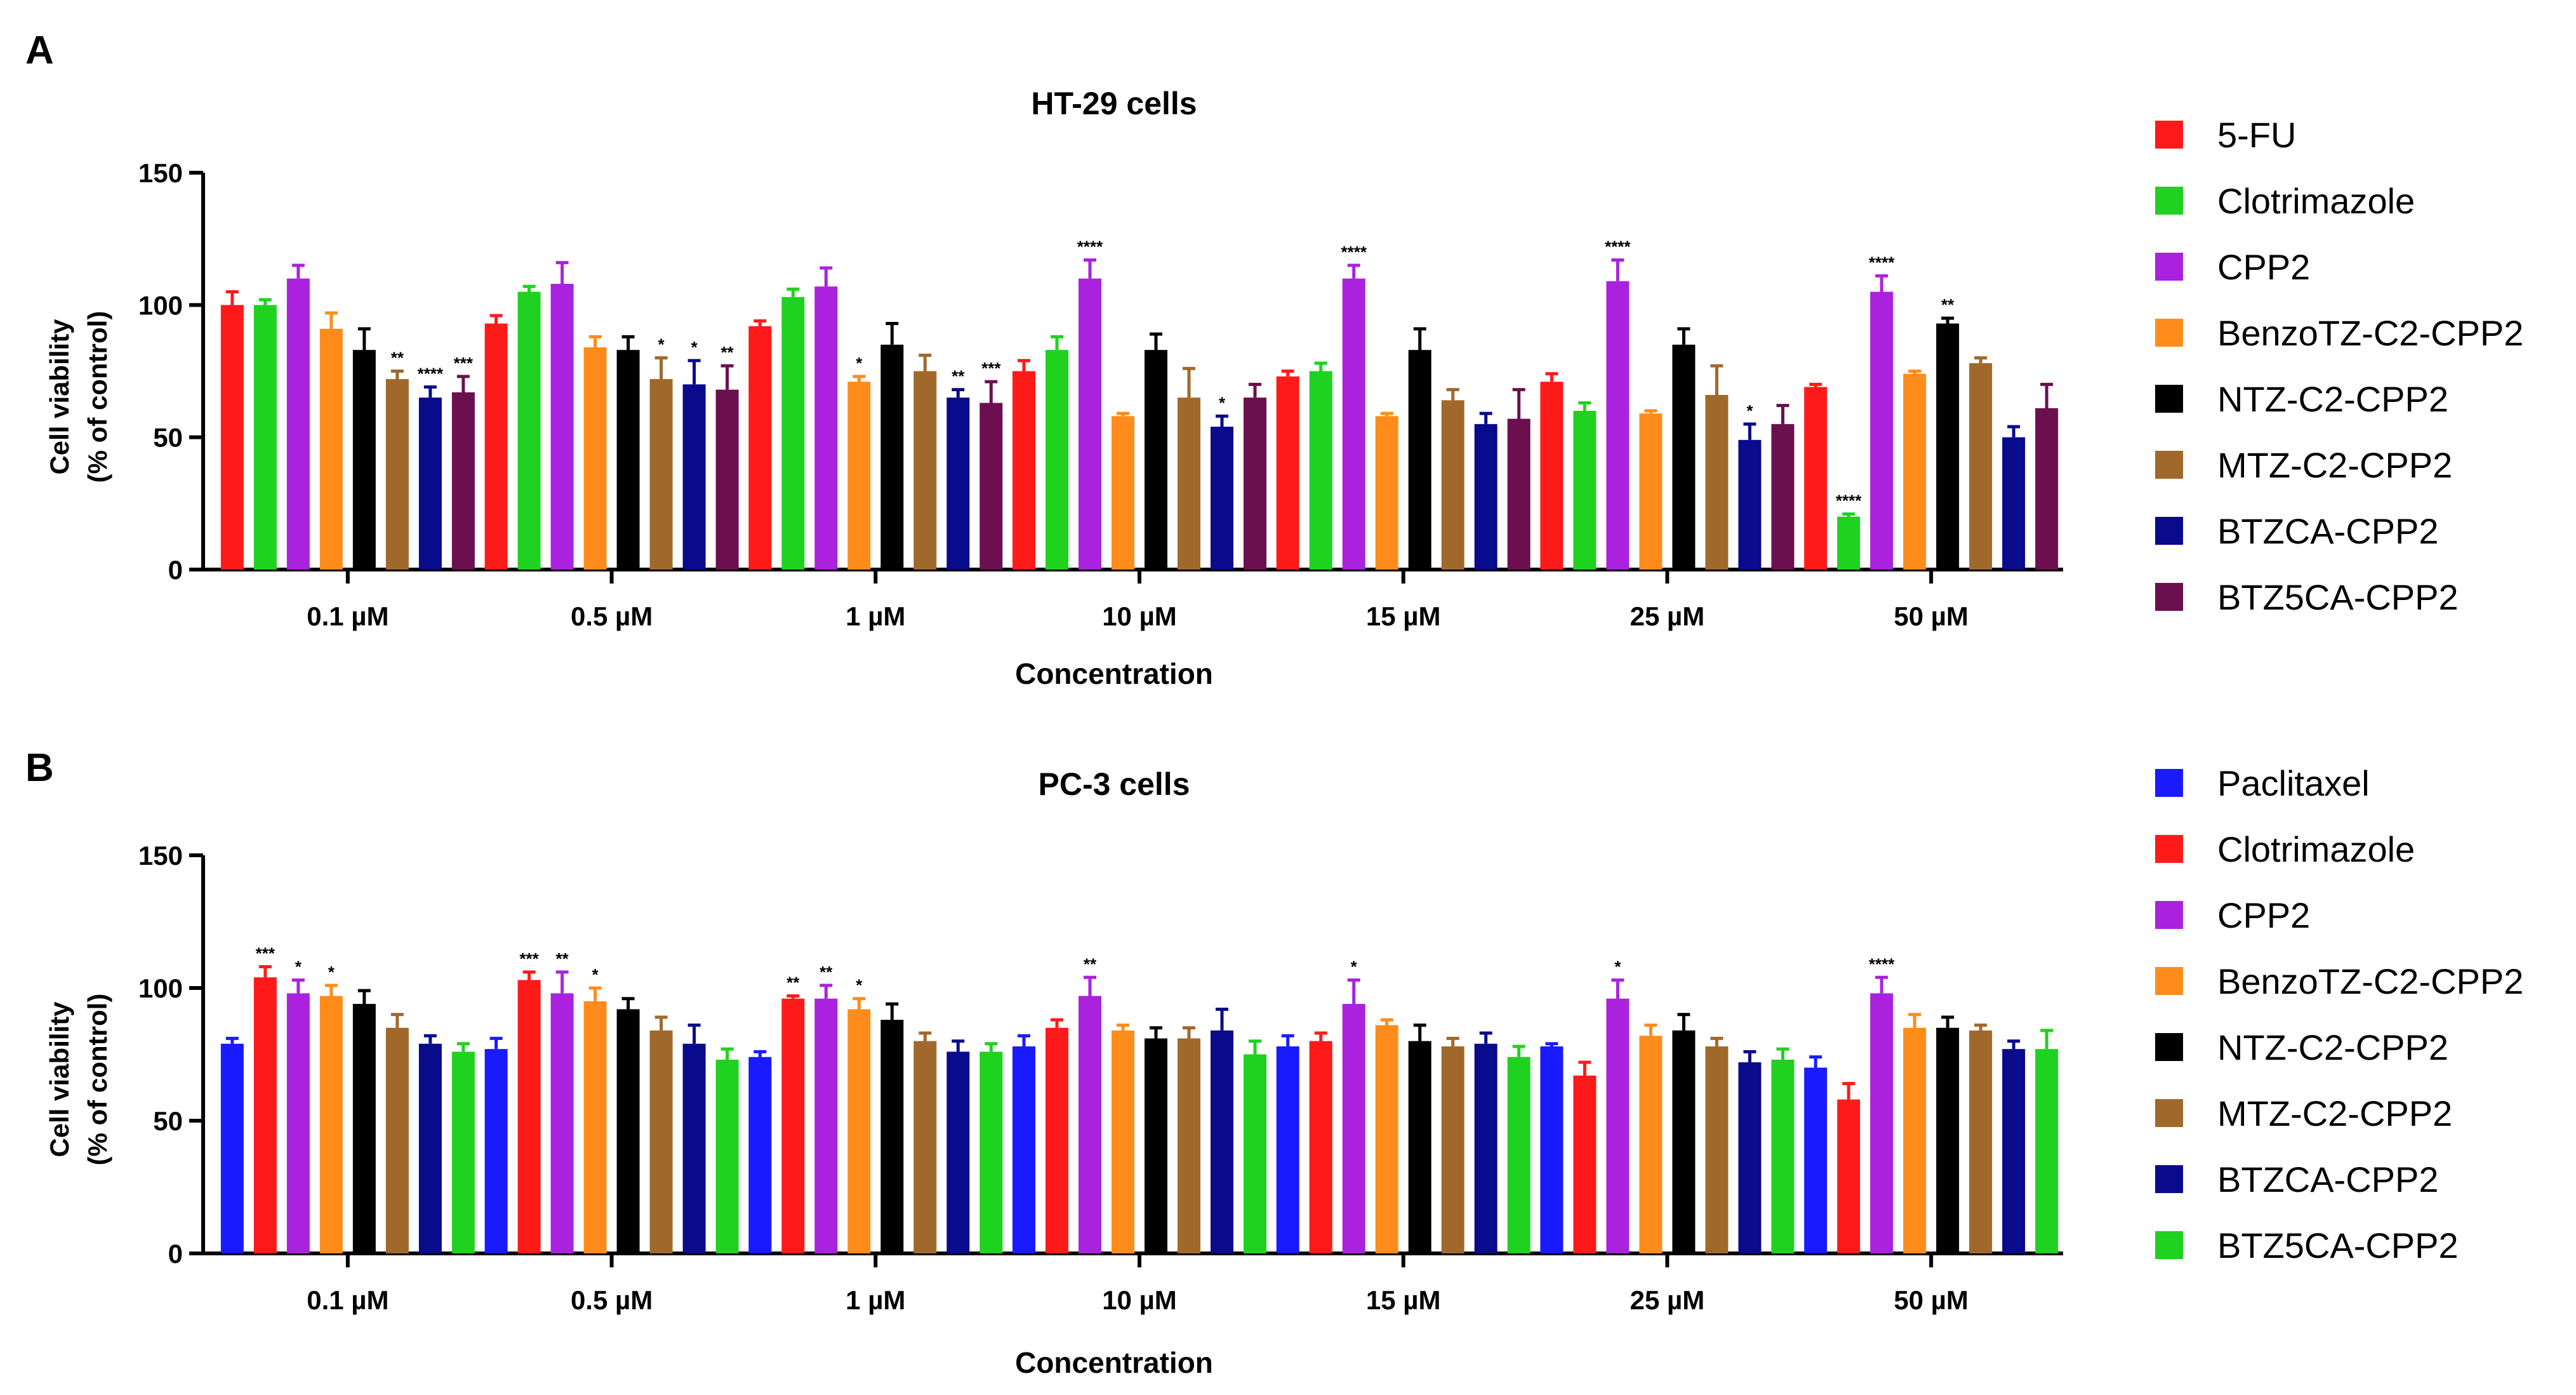 The width and height of the screenshot is (2576, 1395). Describe the element at coordinates (612, 616) in the screenshot. I see `x-tick-label: 0.5 µM` at that location.